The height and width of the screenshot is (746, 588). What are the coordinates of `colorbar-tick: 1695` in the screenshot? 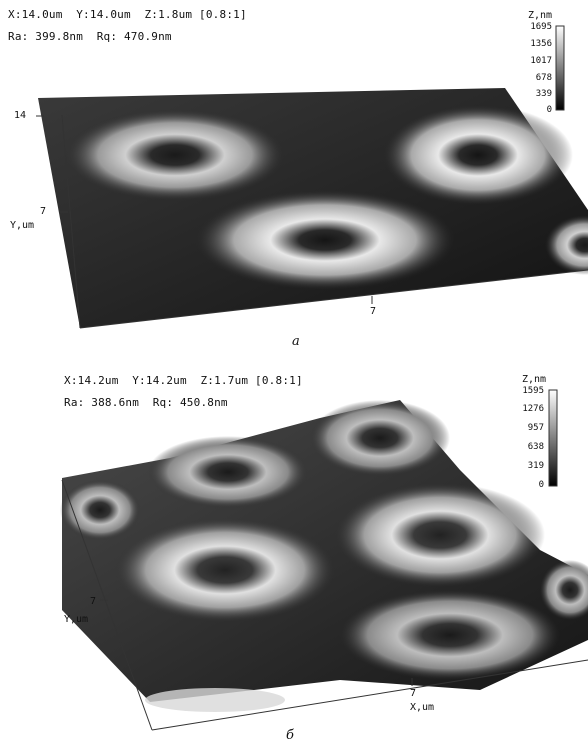 It's located at (541, 27).